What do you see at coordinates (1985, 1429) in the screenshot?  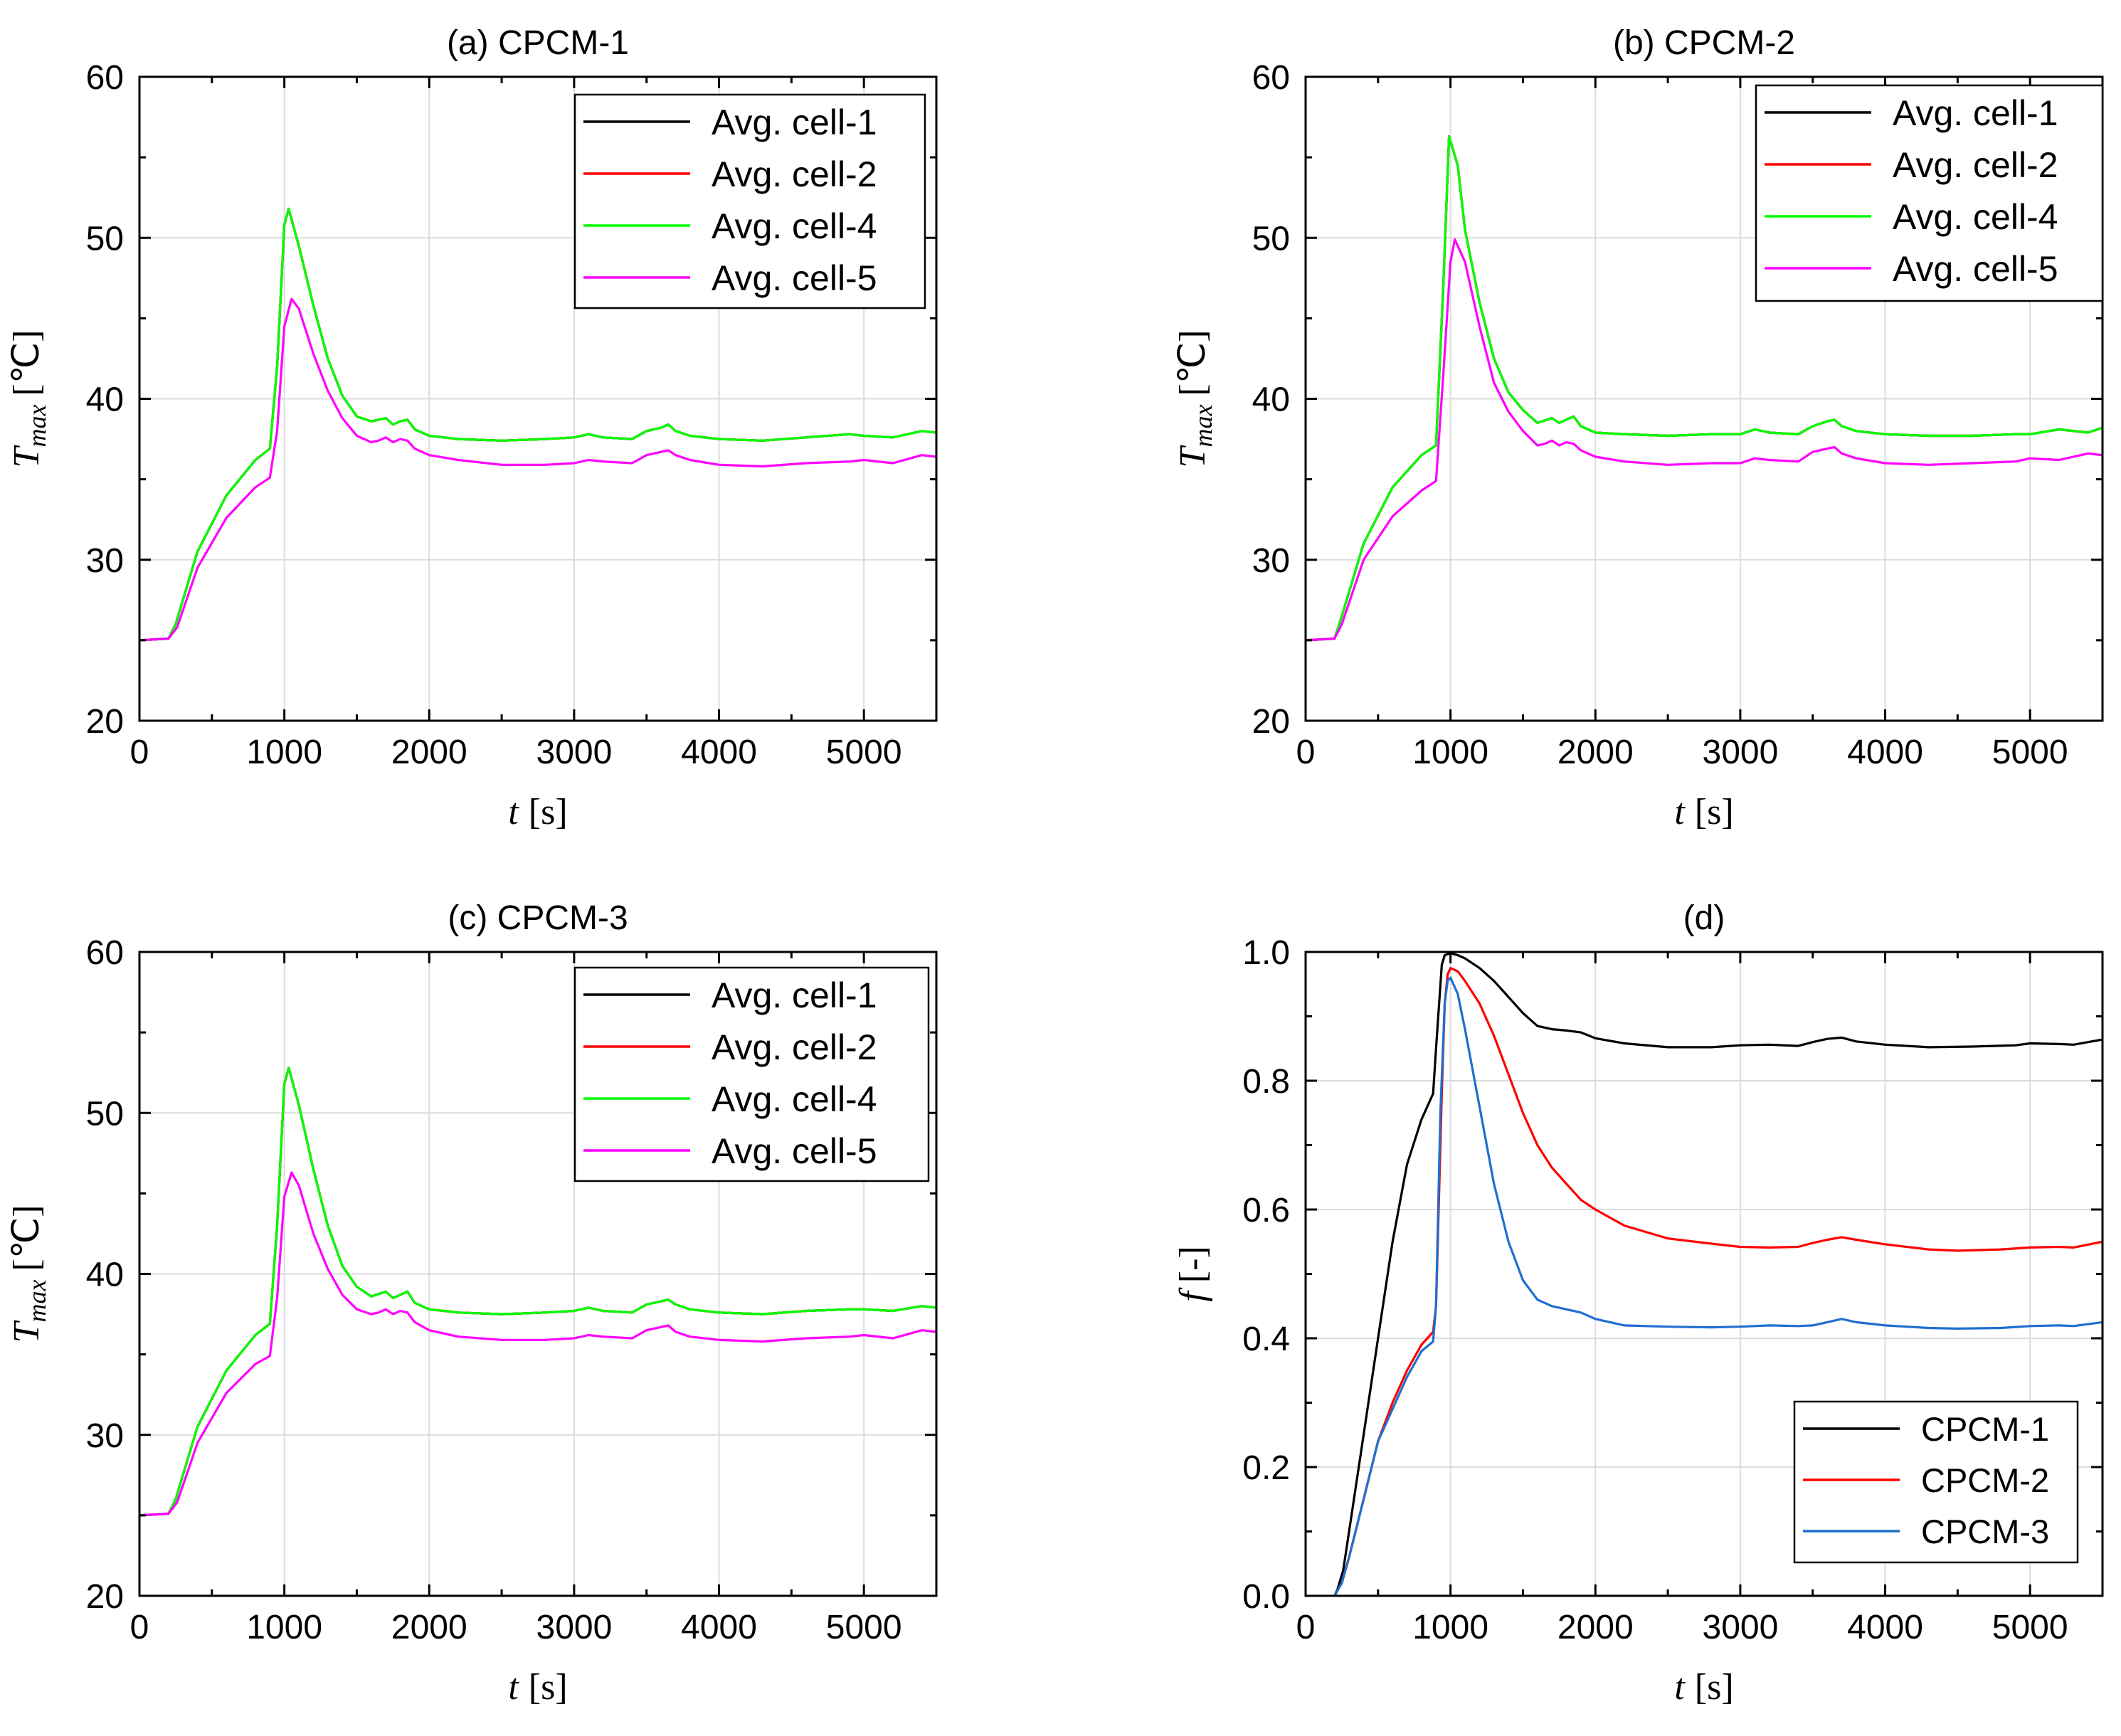 I see `legend-label: CPCM-1` at bounding box center [1985, 1429].